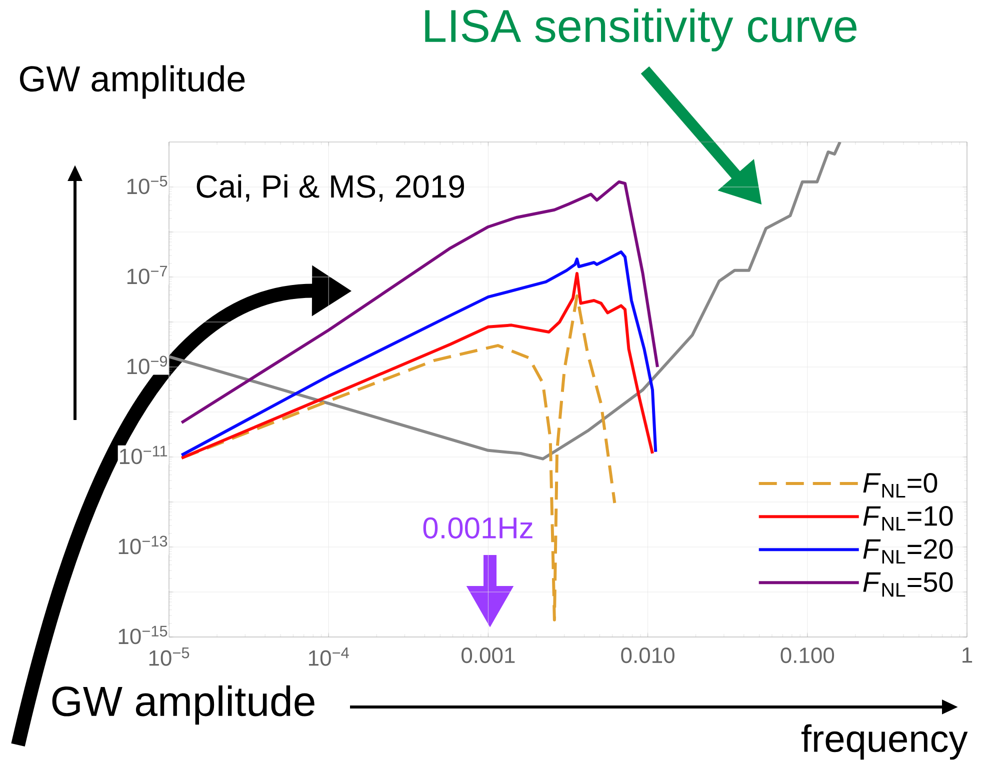 The height and width of the screenshot is (767, 984). What do you see at coordinates (147, 185) in the screenshot?
I see `y-tick-label: 10$^{−5}$` at bounding box center [147, 185].